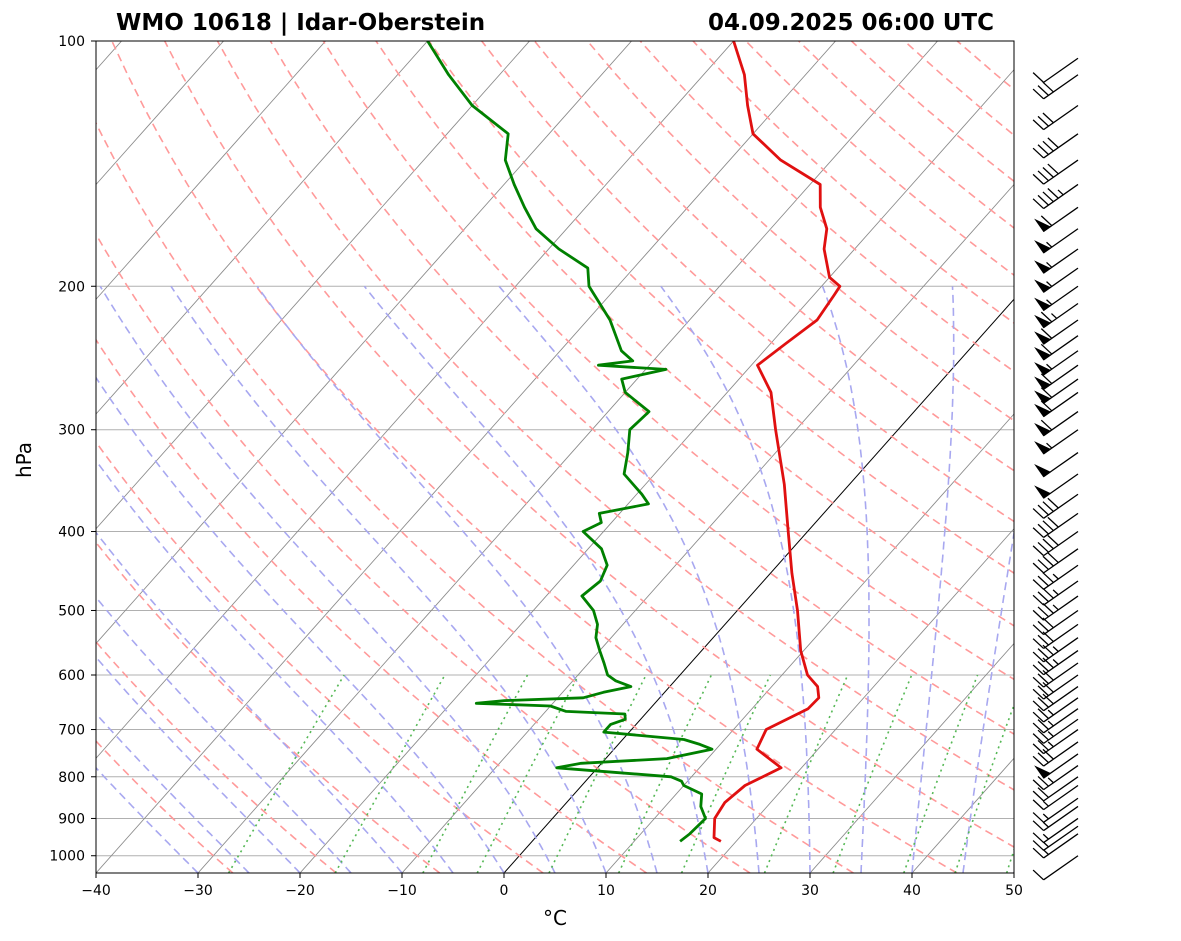 This screenshot has height=941, width=1181. I want to click on wind-barbs, so click(1055, 469).